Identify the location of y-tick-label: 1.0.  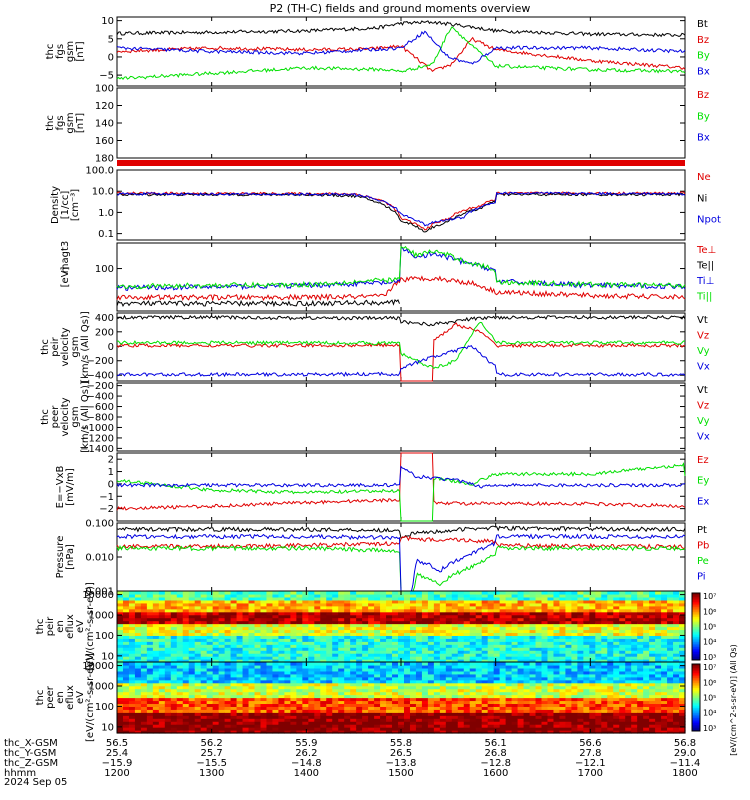
(106, 213).